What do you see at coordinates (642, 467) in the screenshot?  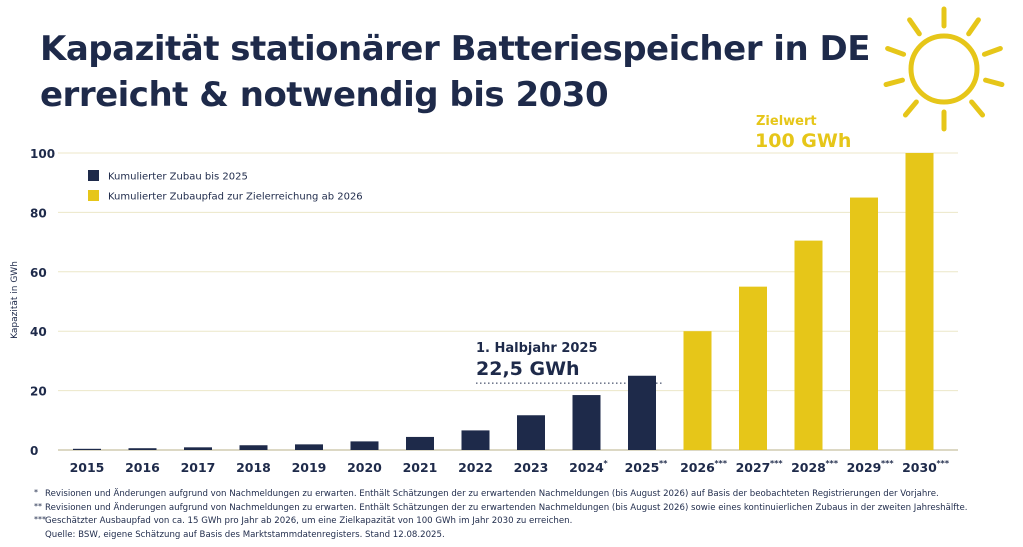 I see `x-tick-label: 2025` at bounding box center [642, 467].